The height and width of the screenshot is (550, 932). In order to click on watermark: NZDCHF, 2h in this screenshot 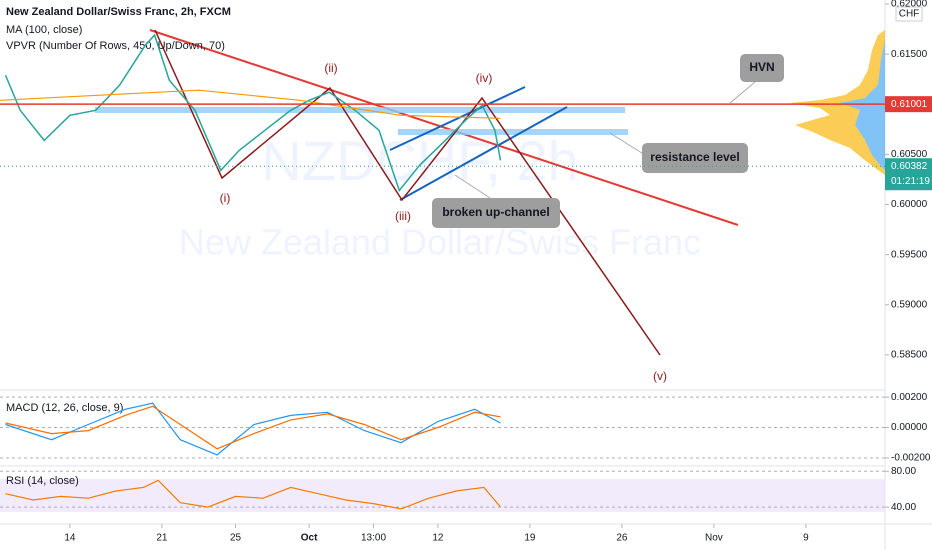, I will do `click(419, 160)`.